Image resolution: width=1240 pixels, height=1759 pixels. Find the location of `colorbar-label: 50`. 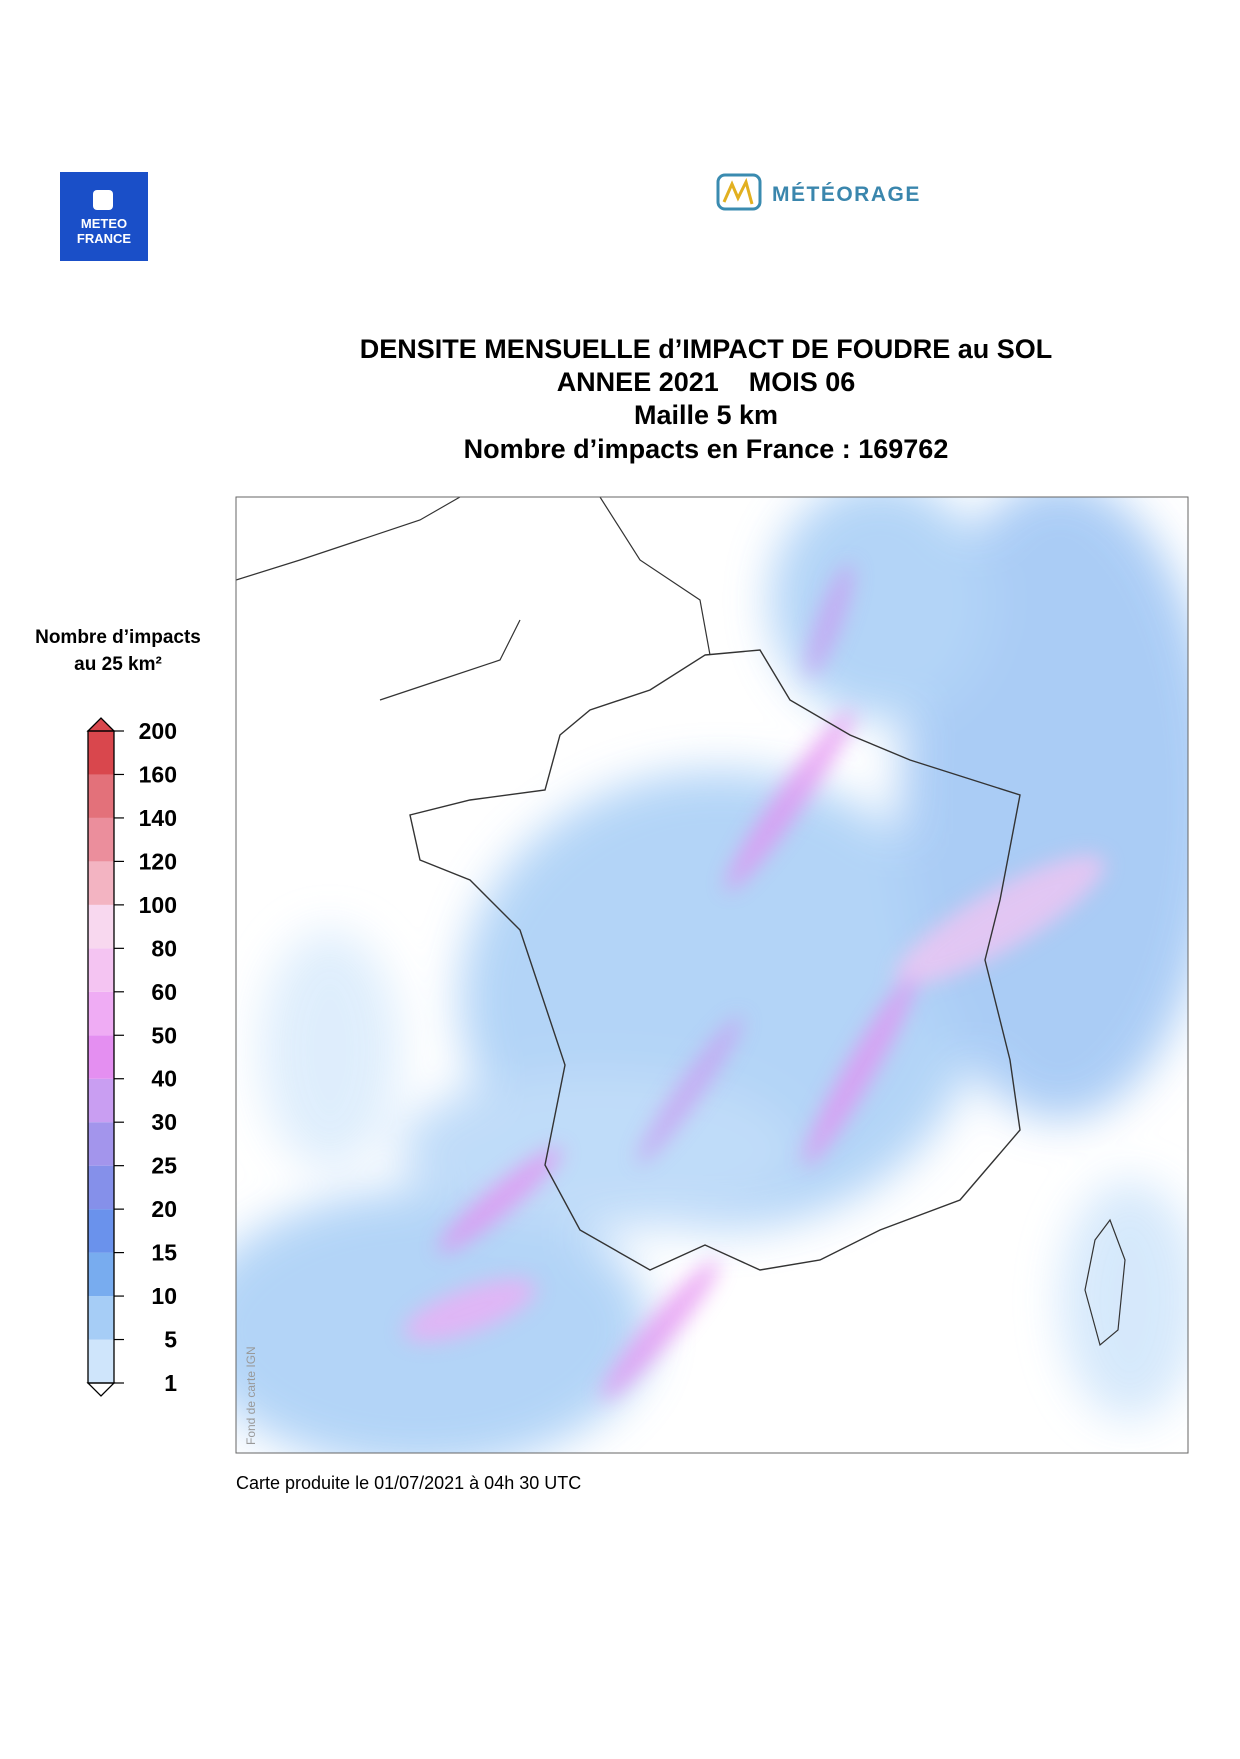

colorbar-label: 50 is located at coordinates (164, 1035).